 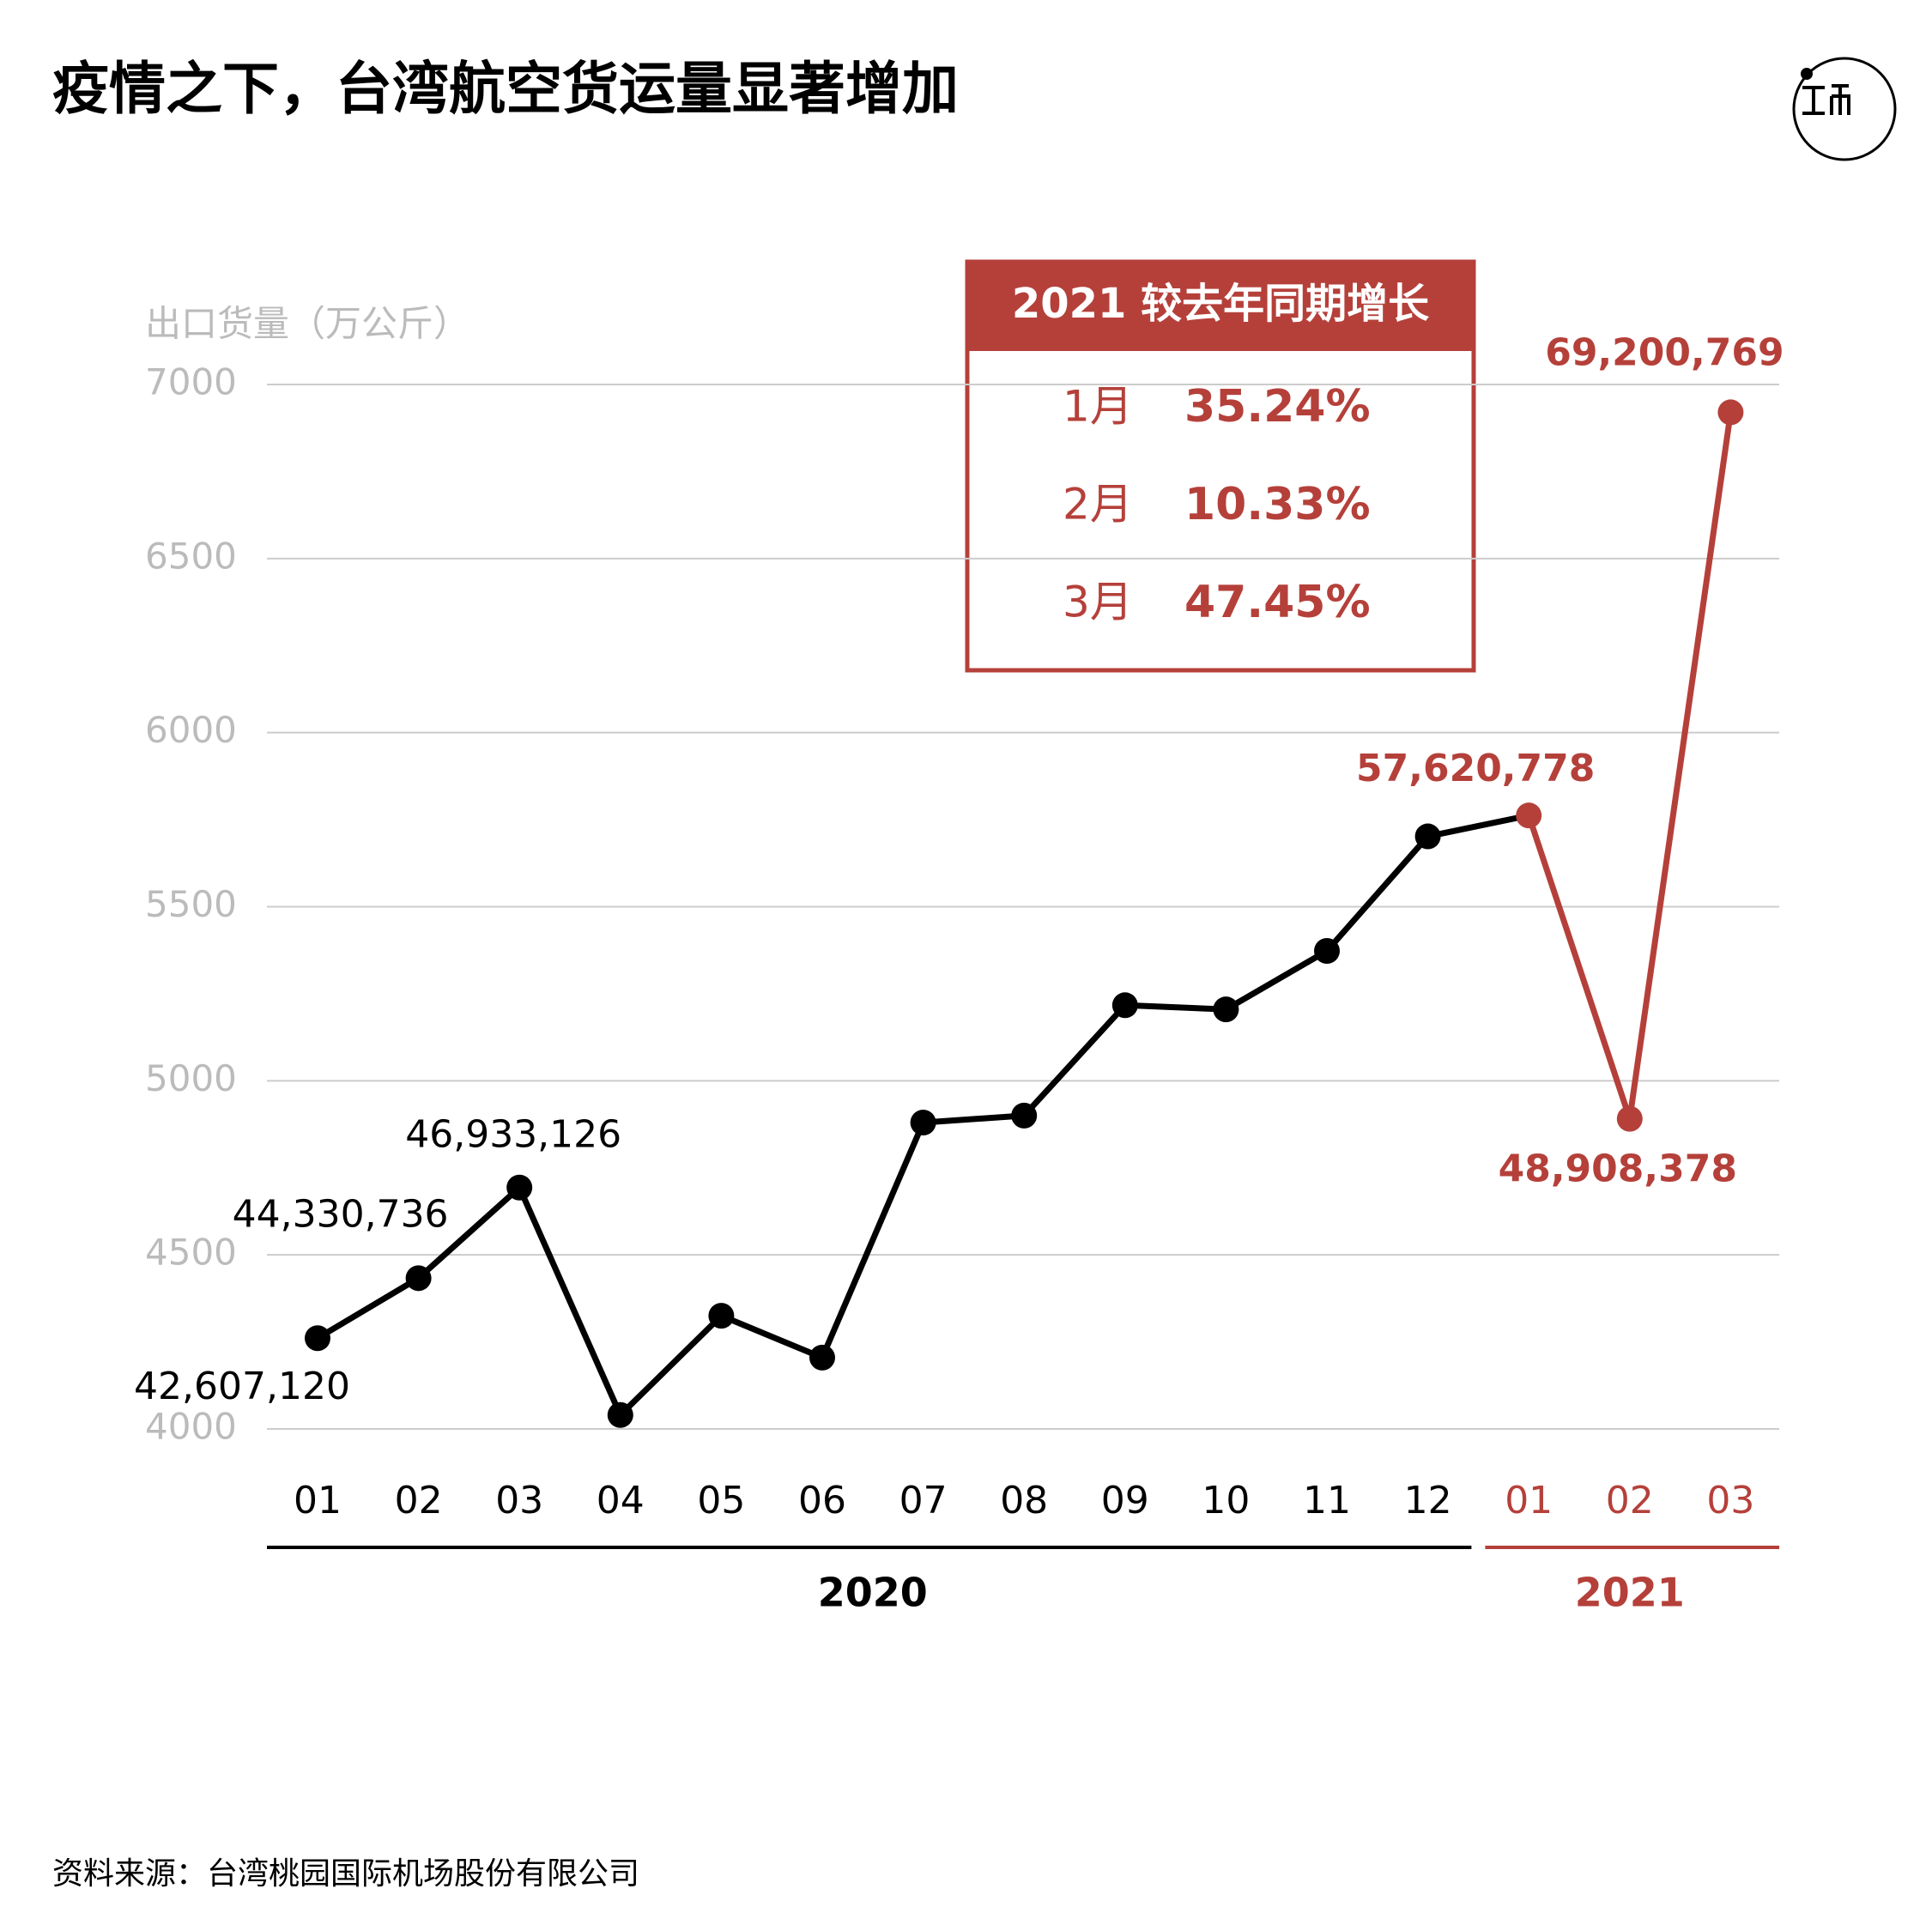 I want to click on inset-month: 2月, so click(x=1098, y=505).